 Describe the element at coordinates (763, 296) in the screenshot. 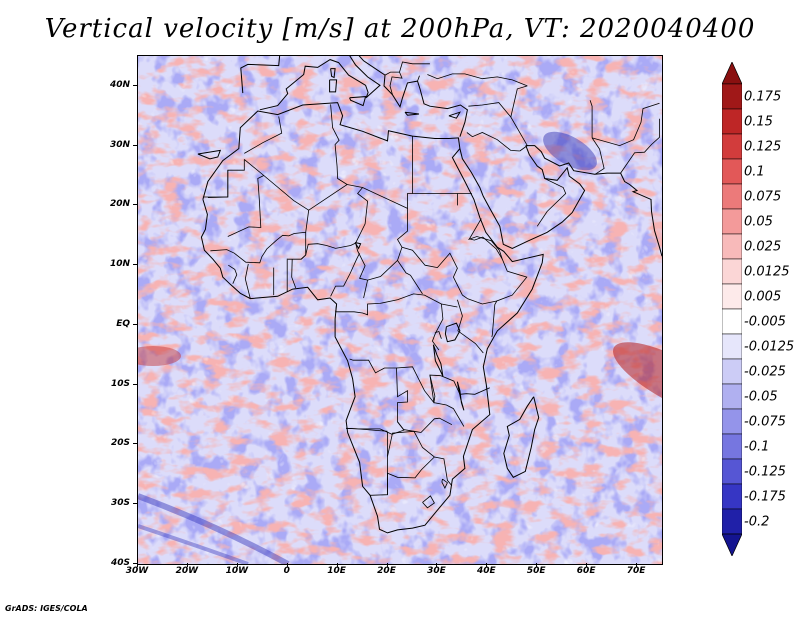

I see `colorbar-label: 0.005` at that location.